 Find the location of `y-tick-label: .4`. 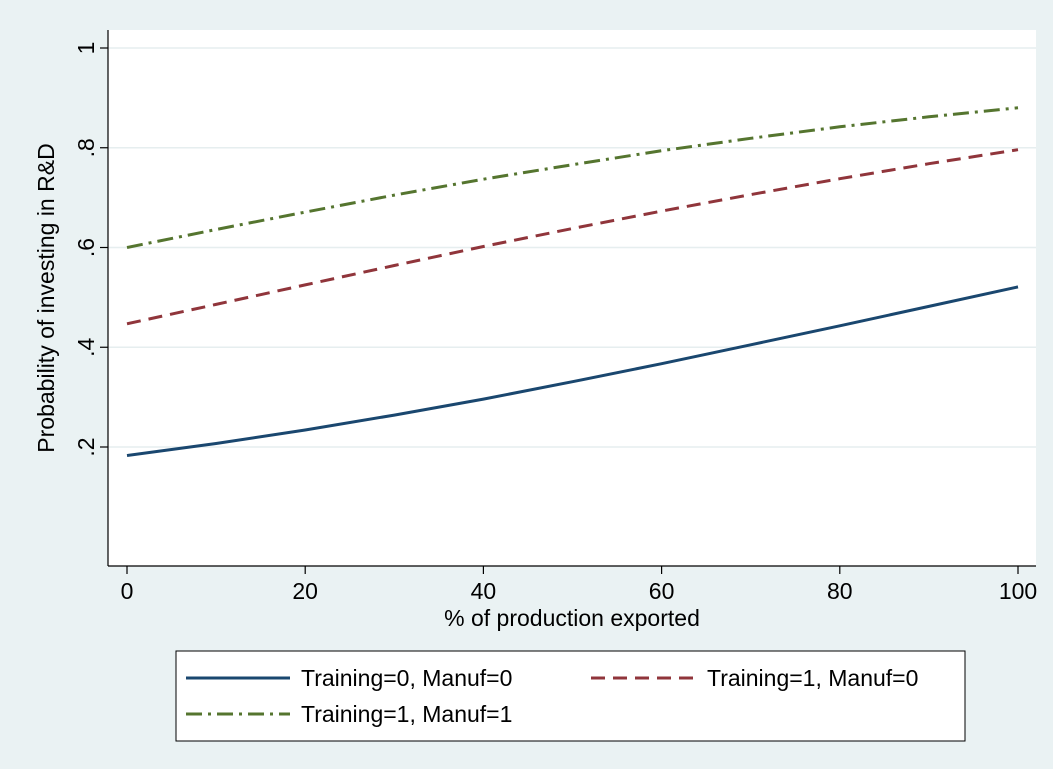

y-tick-label: .4 is located at coordinates (86, 346).